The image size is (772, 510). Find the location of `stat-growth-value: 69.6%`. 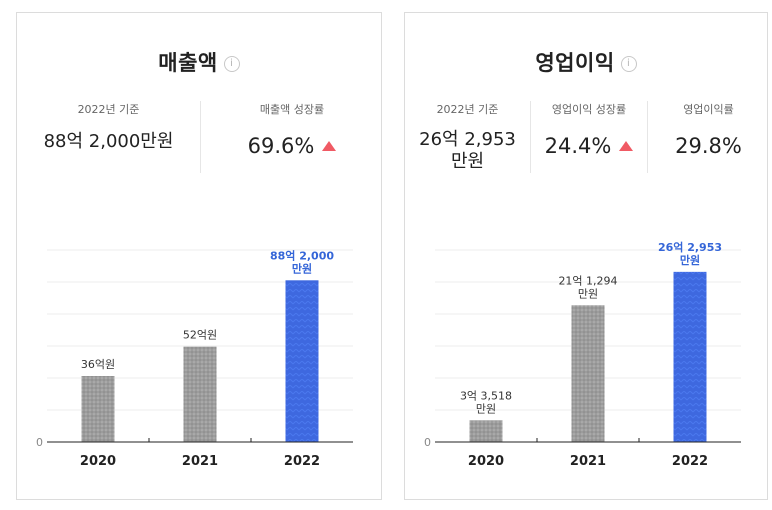

stat-growth-value: 69.6% is located at coordinates (281, 146).